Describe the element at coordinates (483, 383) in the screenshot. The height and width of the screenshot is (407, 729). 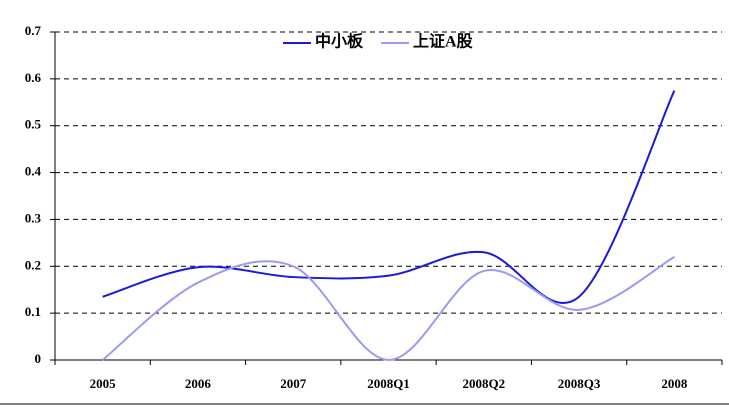
I see `x-tick-label: 2008Q2` at that location.